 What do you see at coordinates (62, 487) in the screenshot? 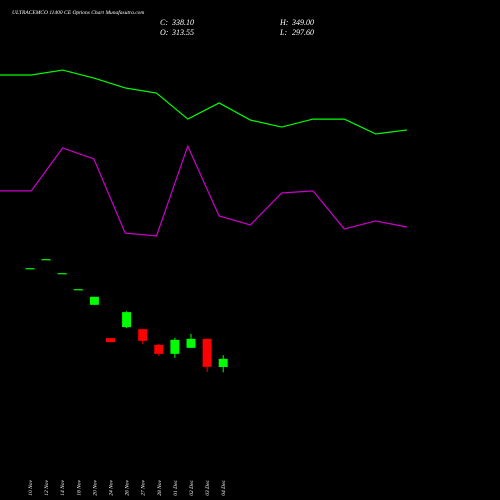
I see `x-tick-label: 14 Nov` at bounding box center [62, 487].